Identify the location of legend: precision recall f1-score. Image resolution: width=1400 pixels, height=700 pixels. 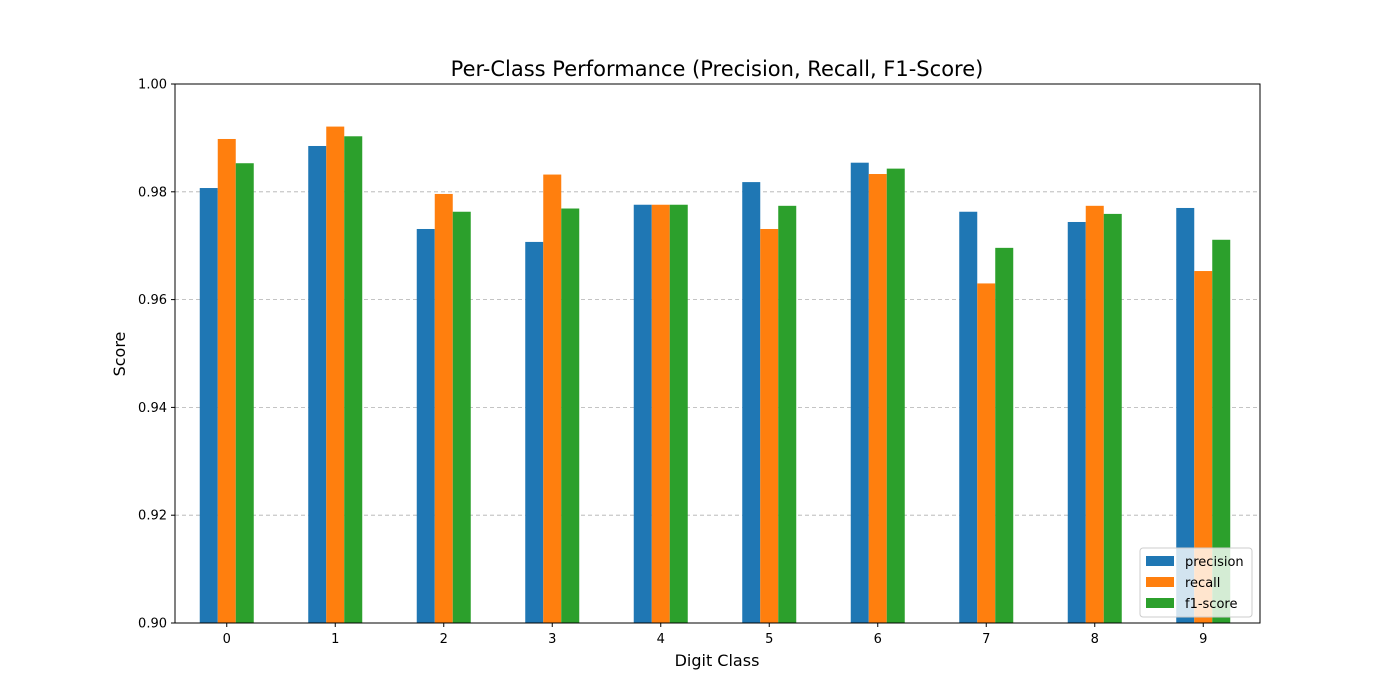
(1196, 582).